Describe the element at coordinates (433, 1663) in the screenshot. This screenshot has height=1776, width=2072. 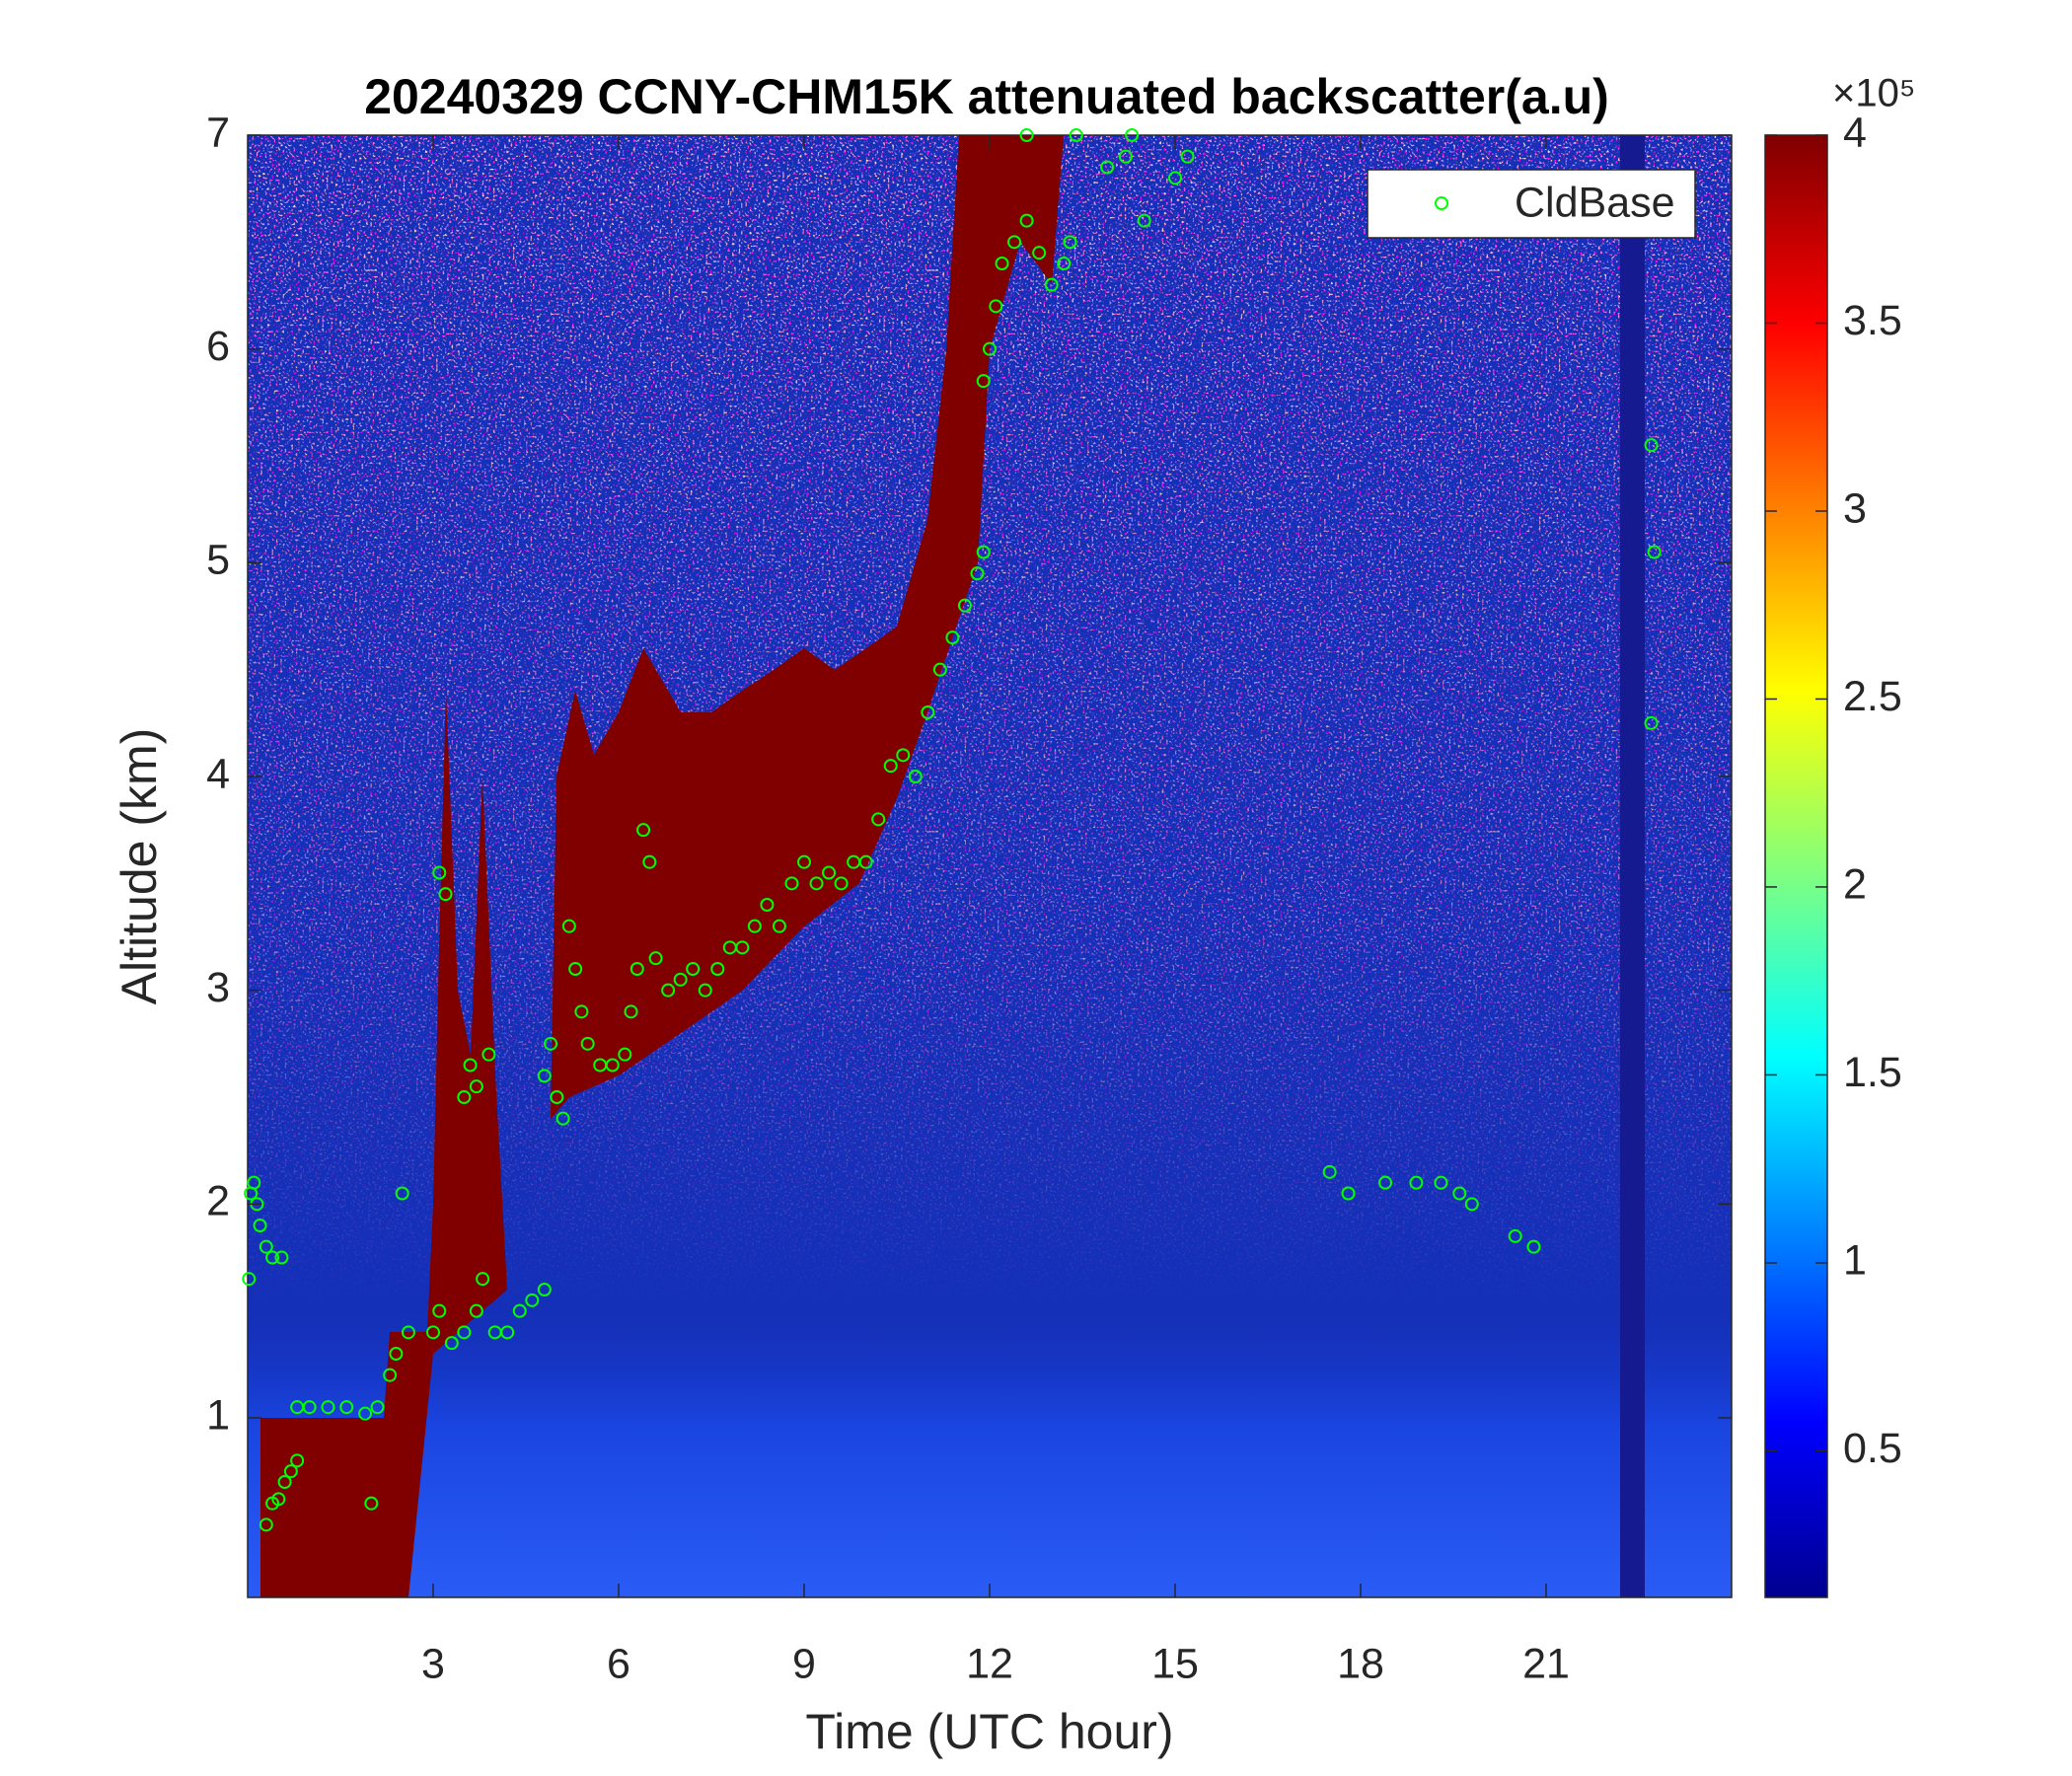
I see `x-tick-label: 3` at that location.